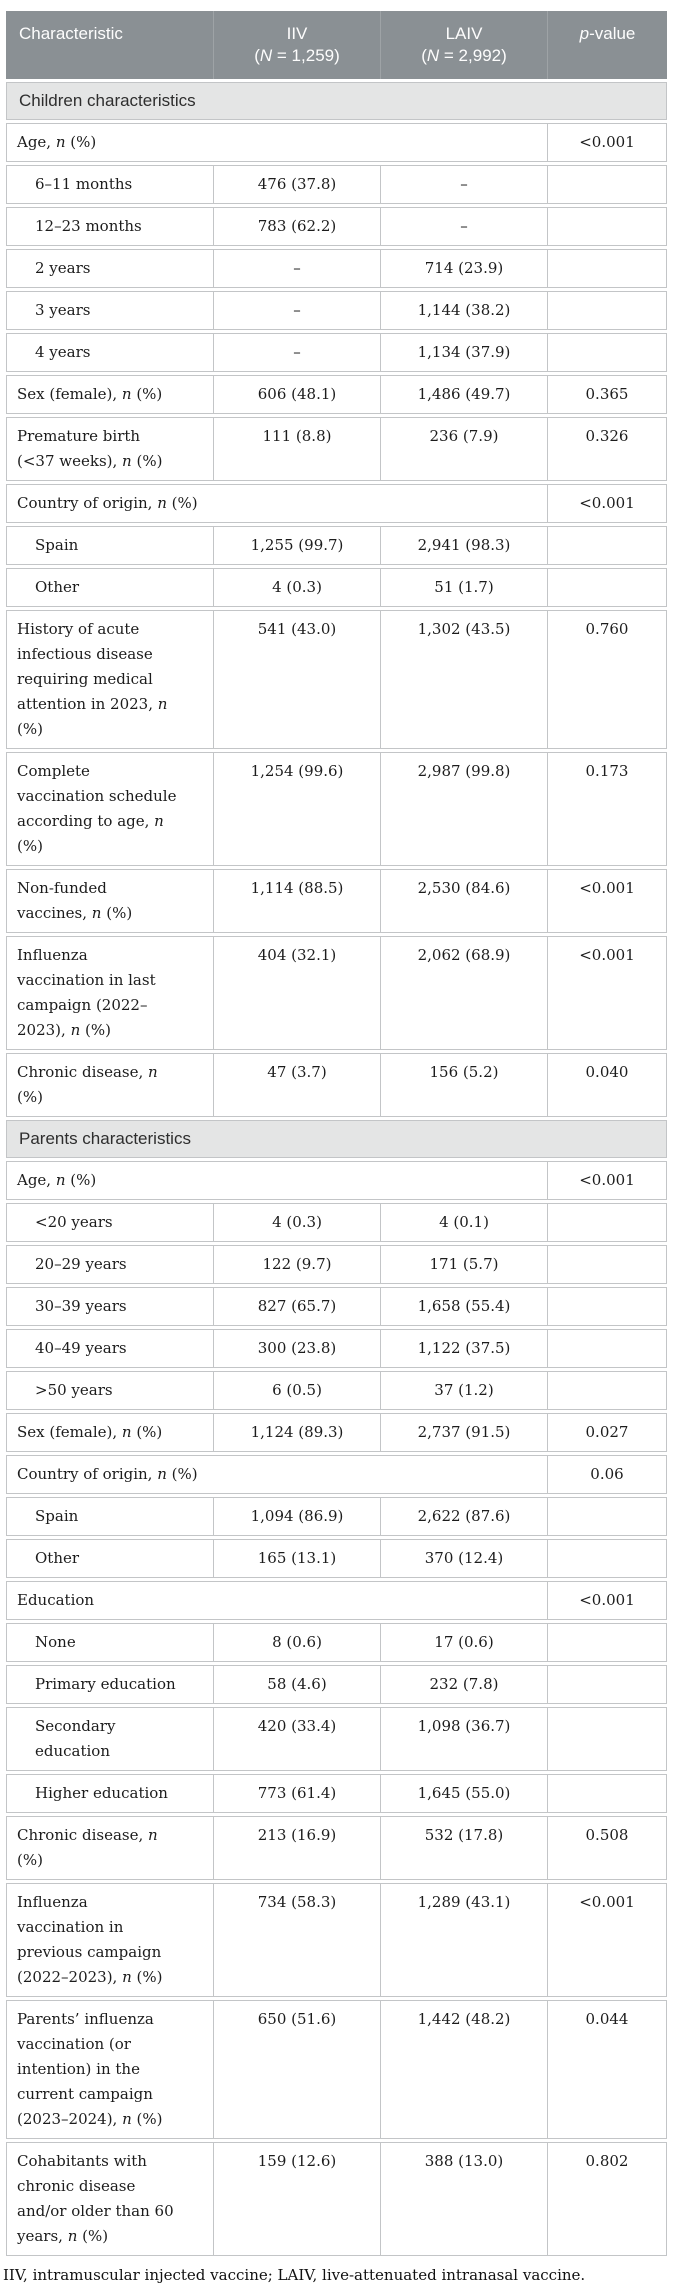 The height and width of the screenshot is (2295, 673). Describe the element at coordinates (607, 1085) in the screenshot. I see `pvalue-cell: 0.040` at that location.